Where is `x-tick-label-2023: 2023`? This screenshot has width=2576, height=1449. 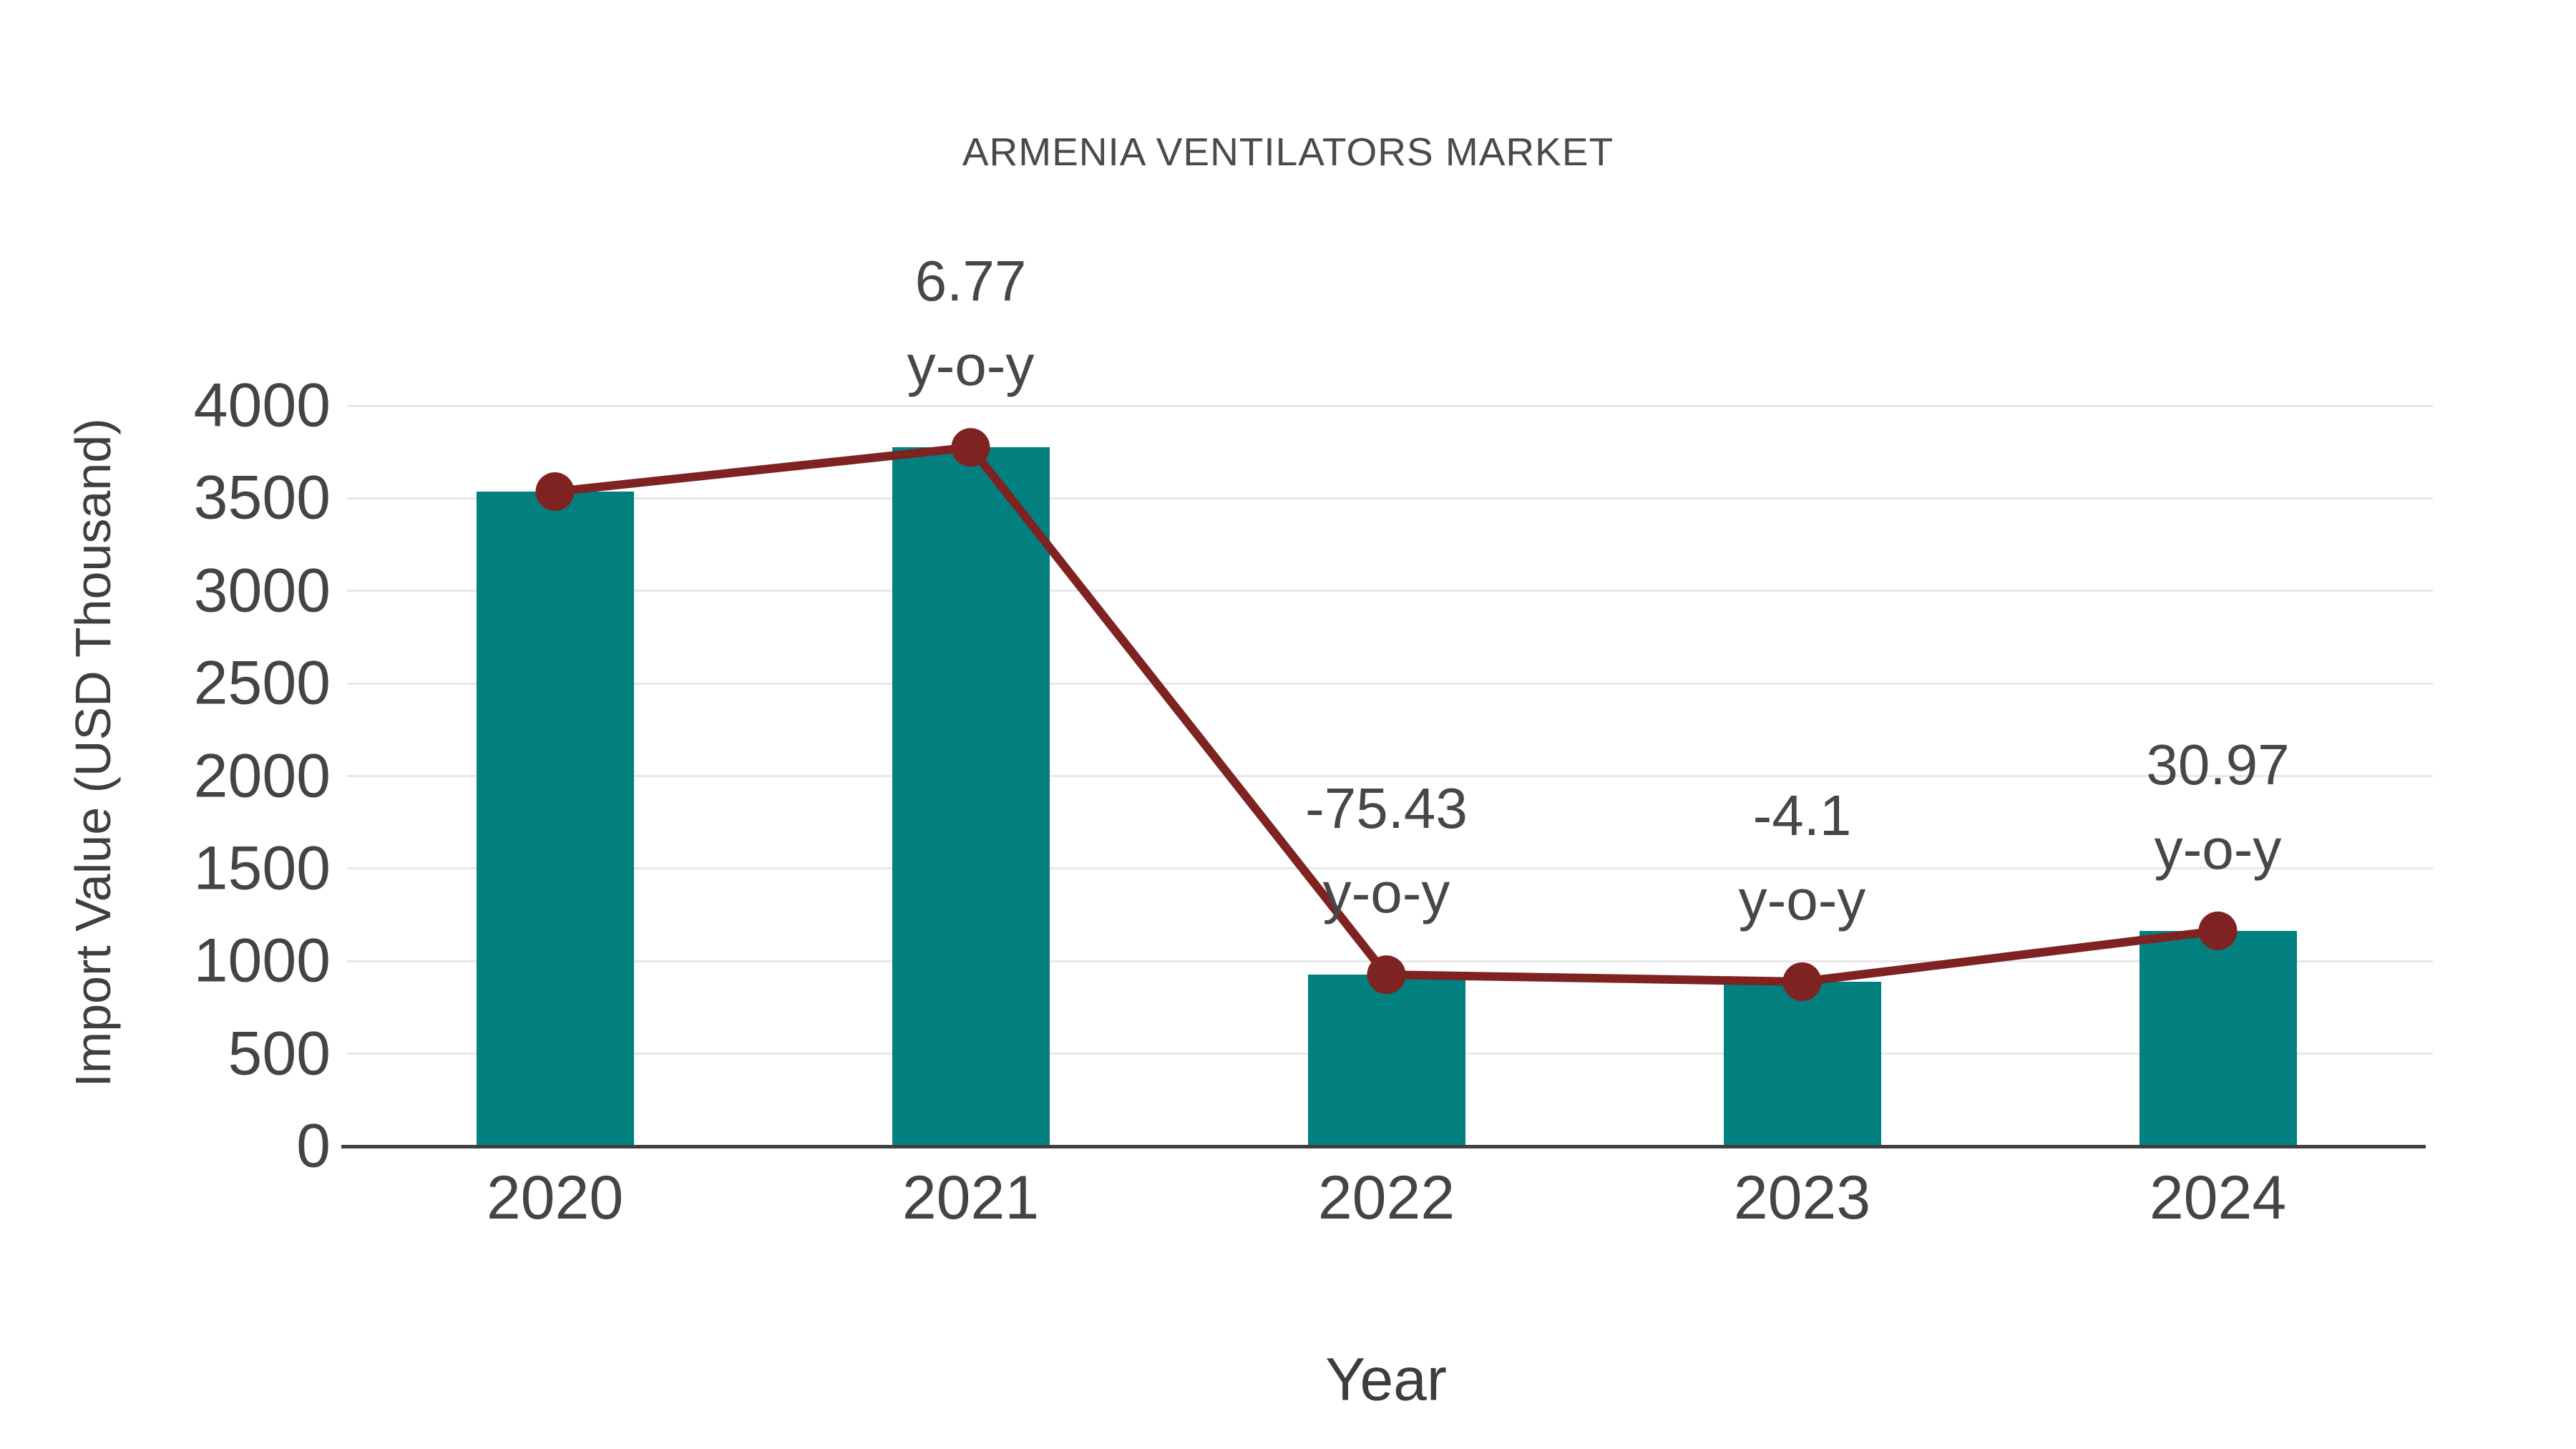
x-tick-label-2023: 2023 is located at coordinates (1802, 1197).